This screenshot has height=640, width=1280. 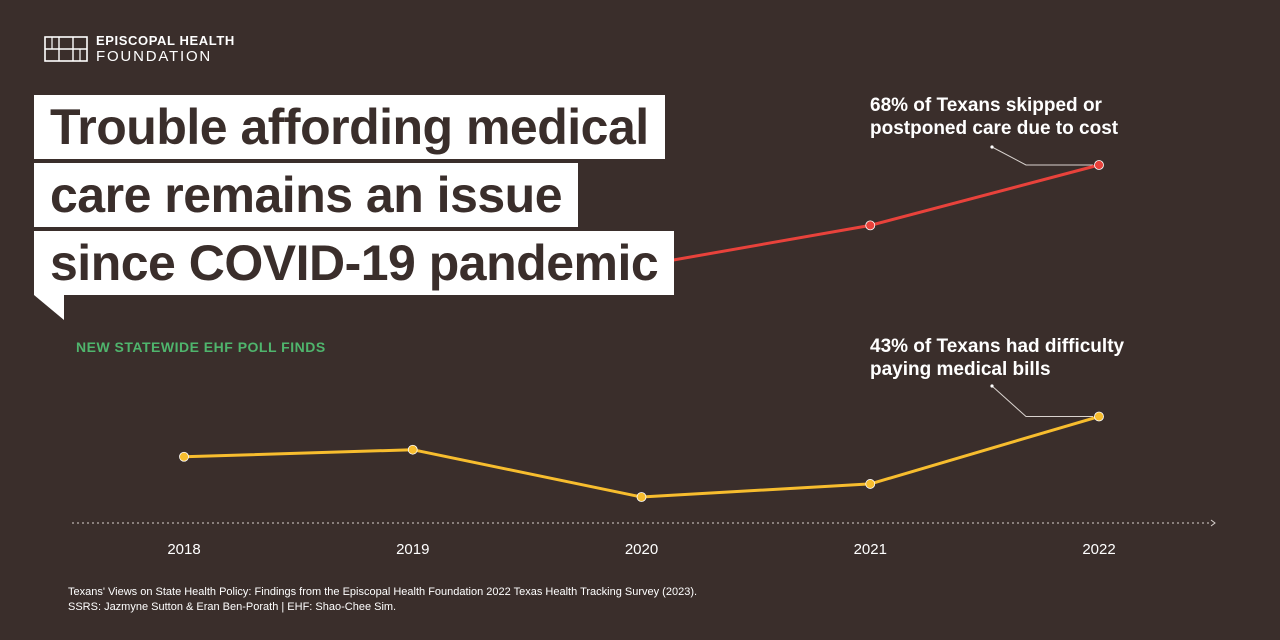 What do you see at coordinates (994, 128) in the screenshot?
I see `annotation-skipped-care-line2: postponed care due to cost` at bounding box center [994, 128].